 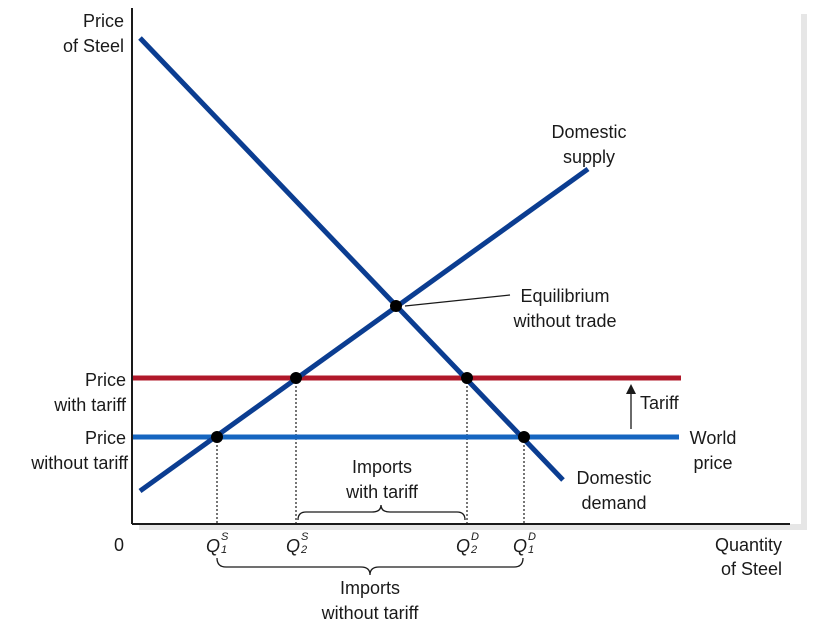 I want to click on equilibrium-leader-line, so click(x=457, y=300).